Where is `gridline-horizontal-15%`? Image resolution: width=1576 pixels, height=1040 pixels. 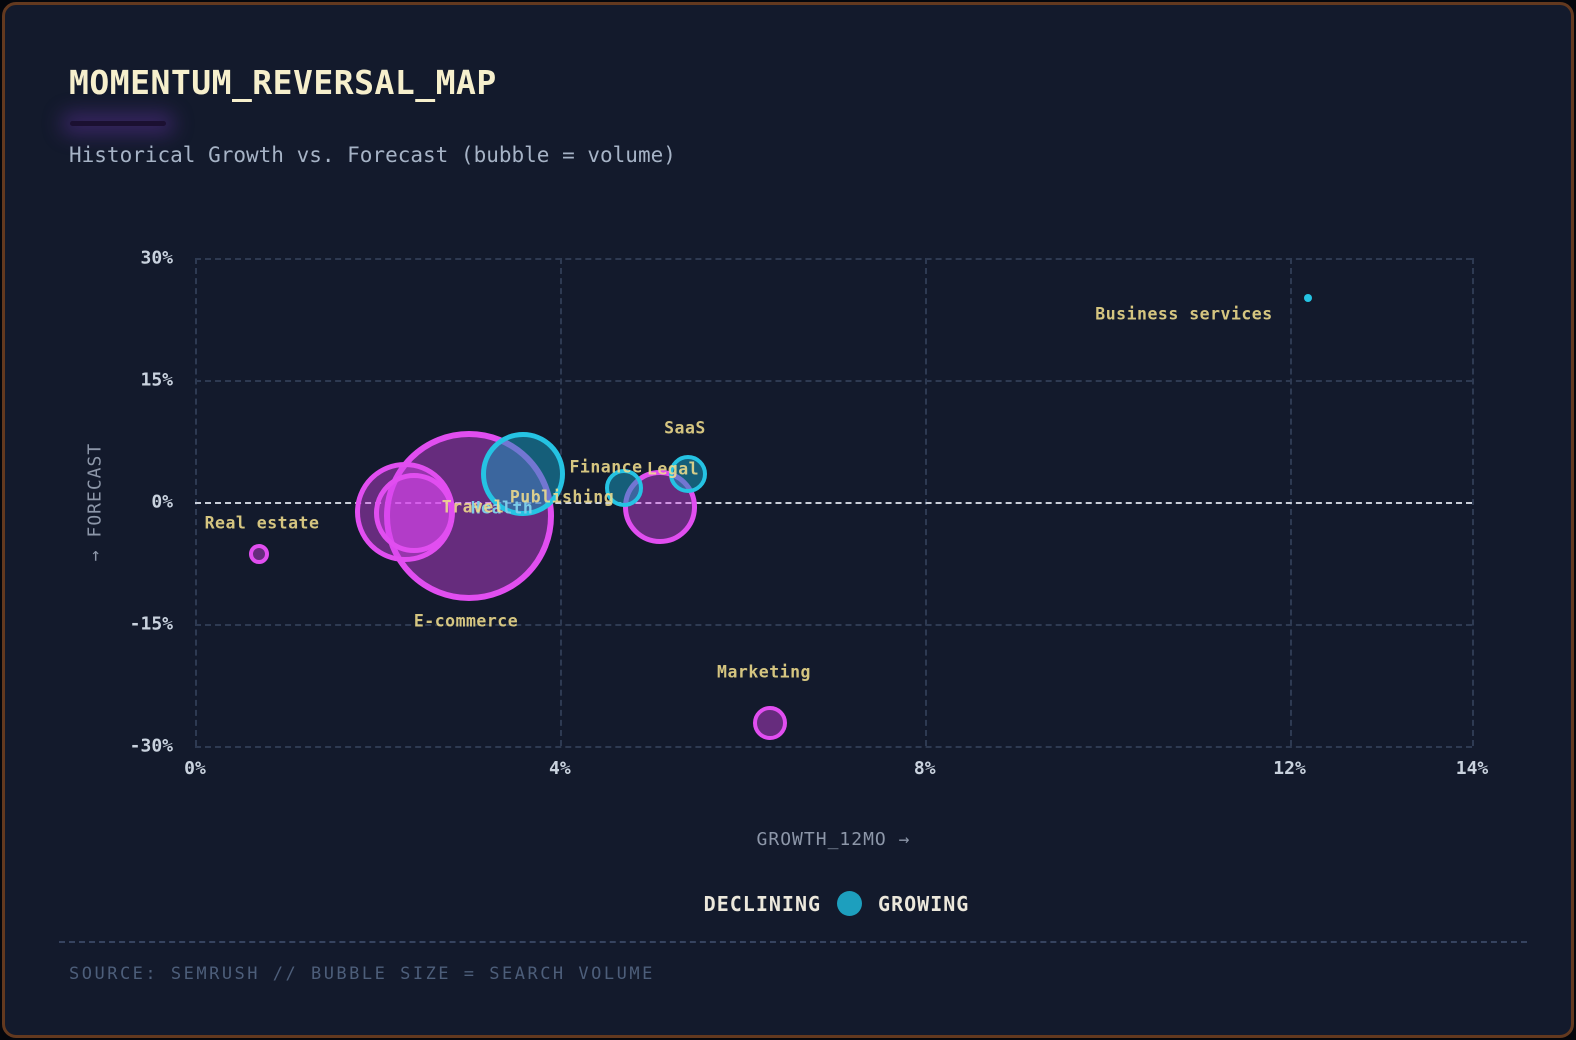
gridline-horizontal-15% is located at coordinates (833, 381).